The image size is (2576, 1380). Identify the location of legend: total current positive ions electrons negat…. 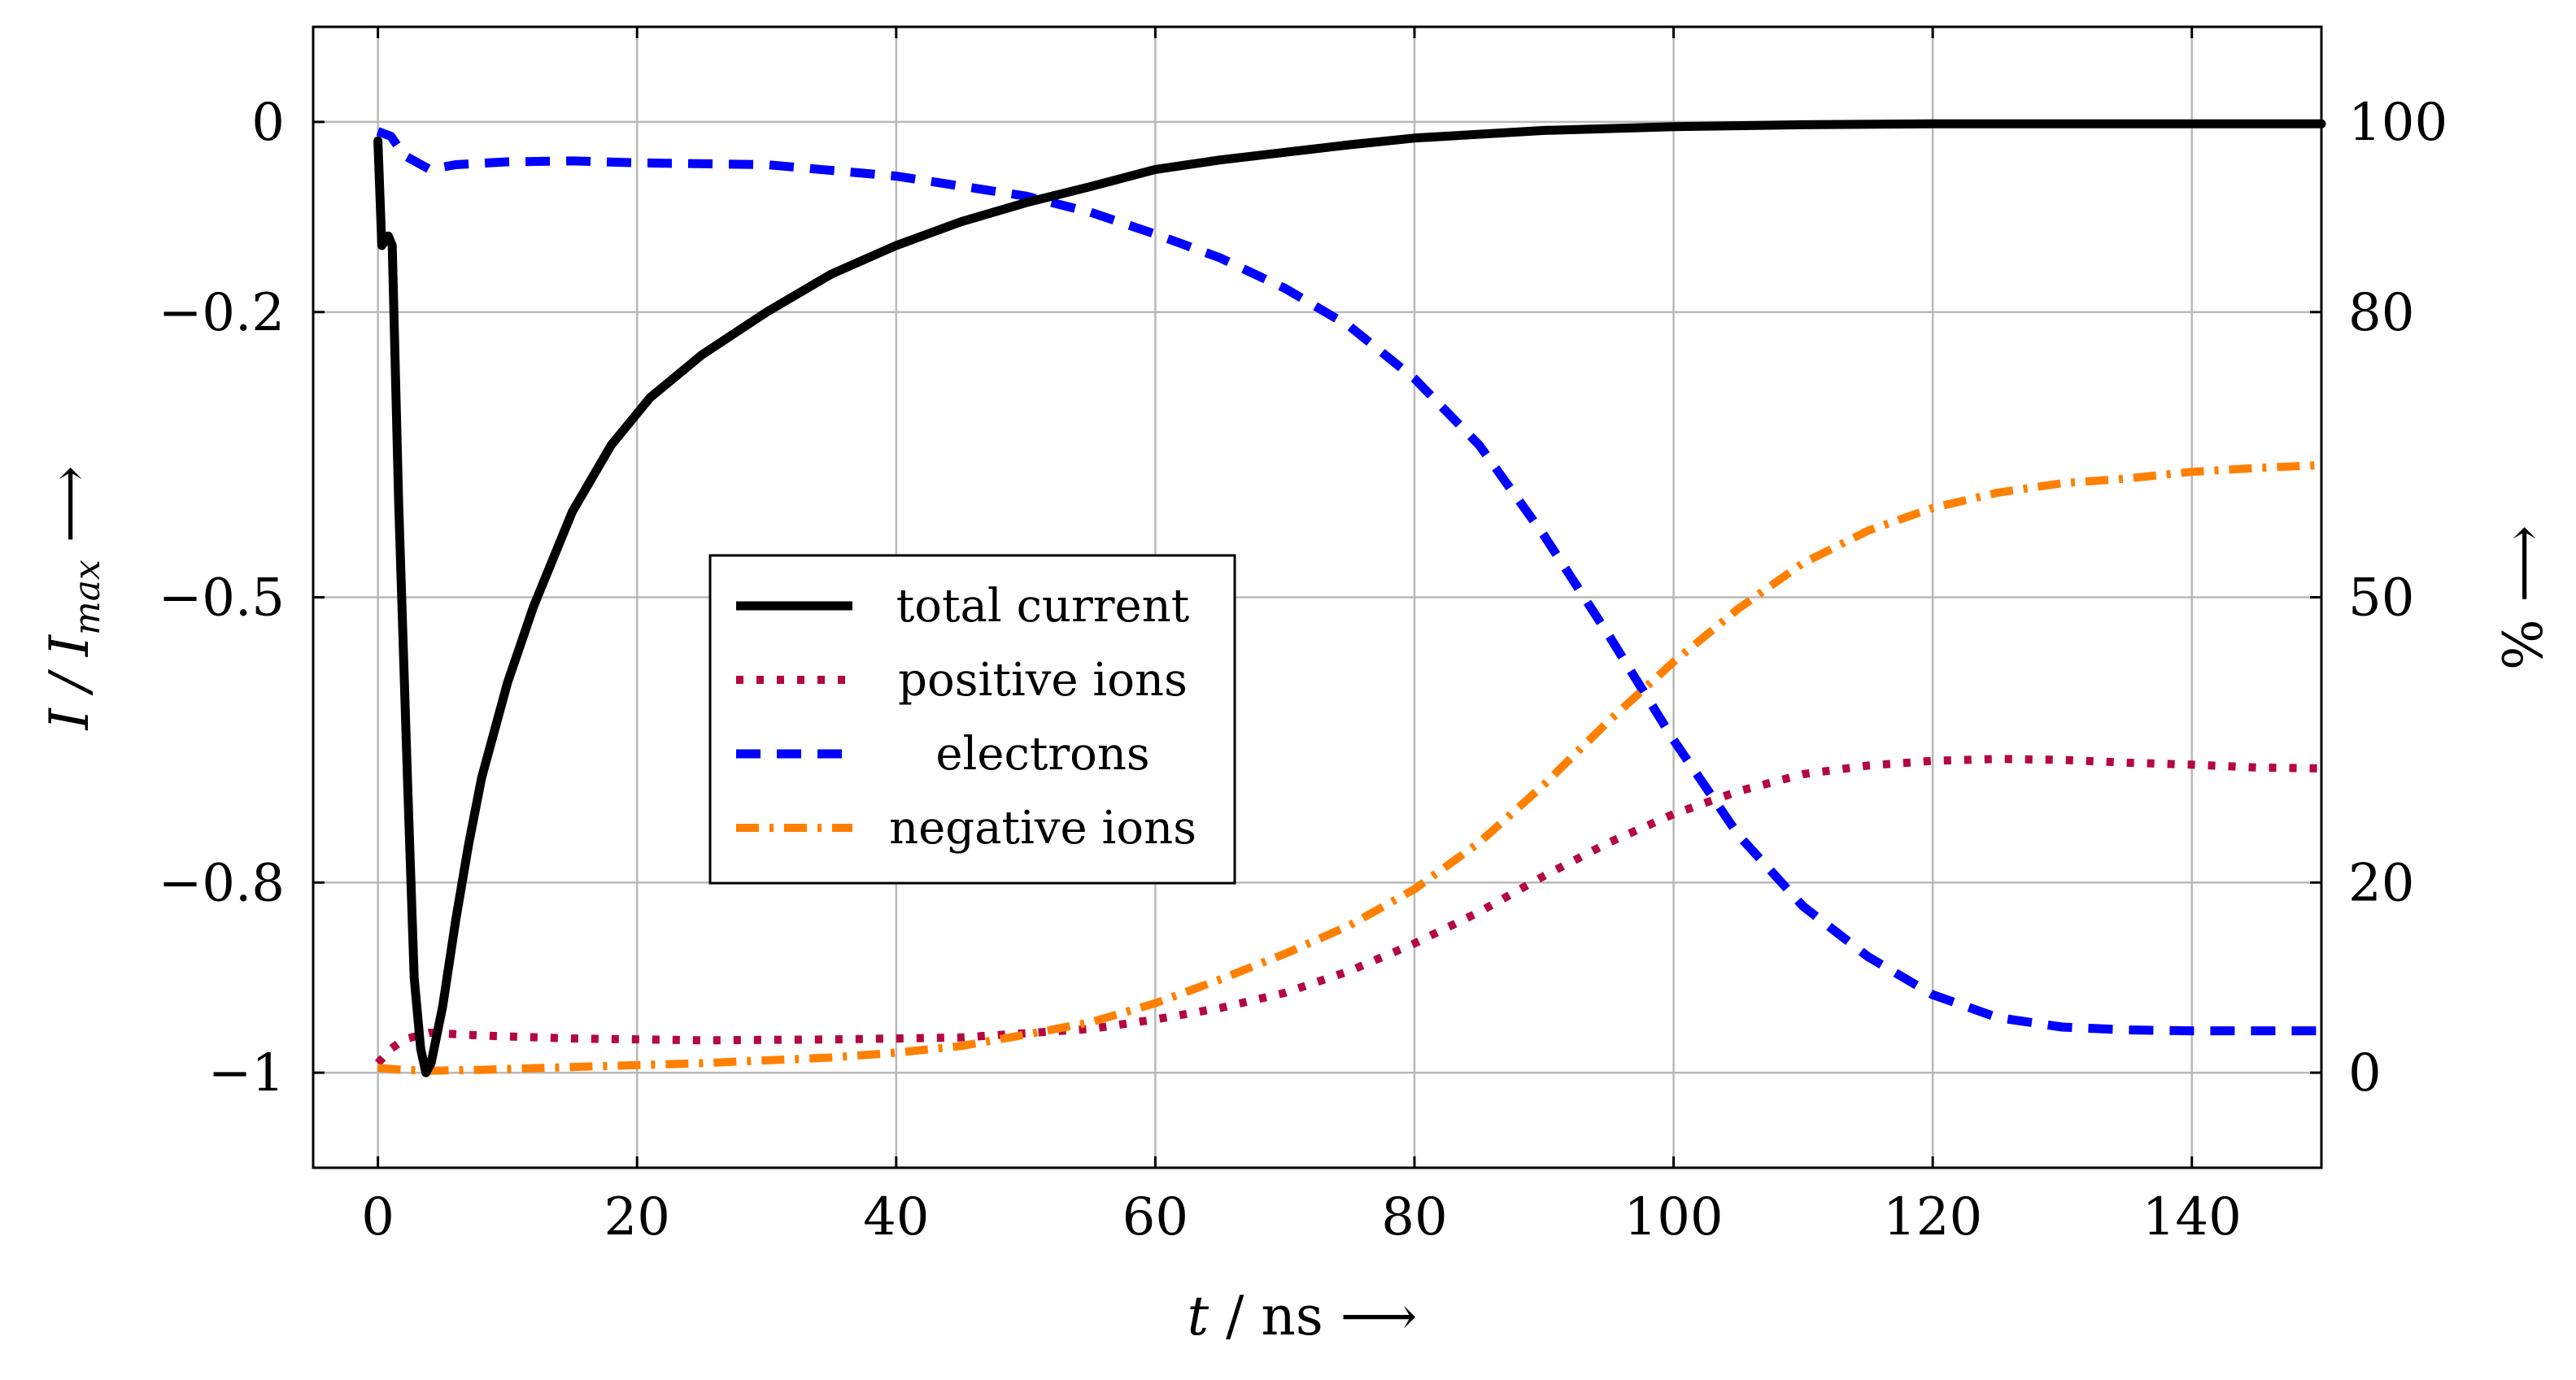
(972, 719).